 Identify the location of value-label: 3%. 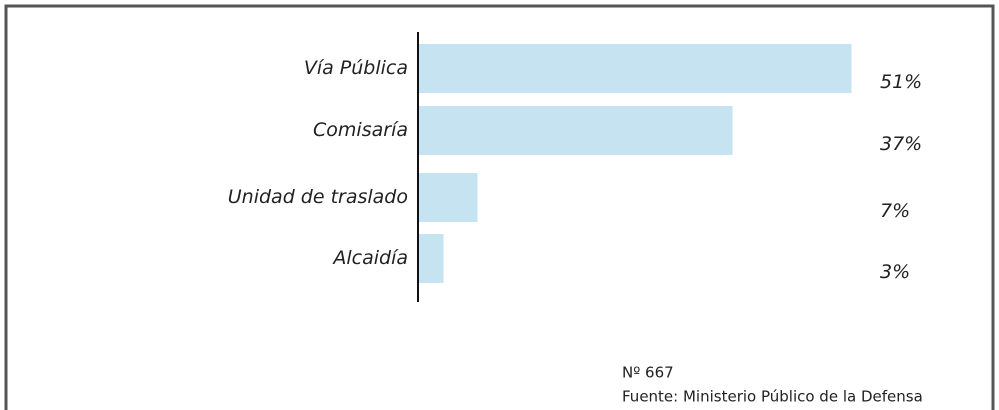
(895, 272).